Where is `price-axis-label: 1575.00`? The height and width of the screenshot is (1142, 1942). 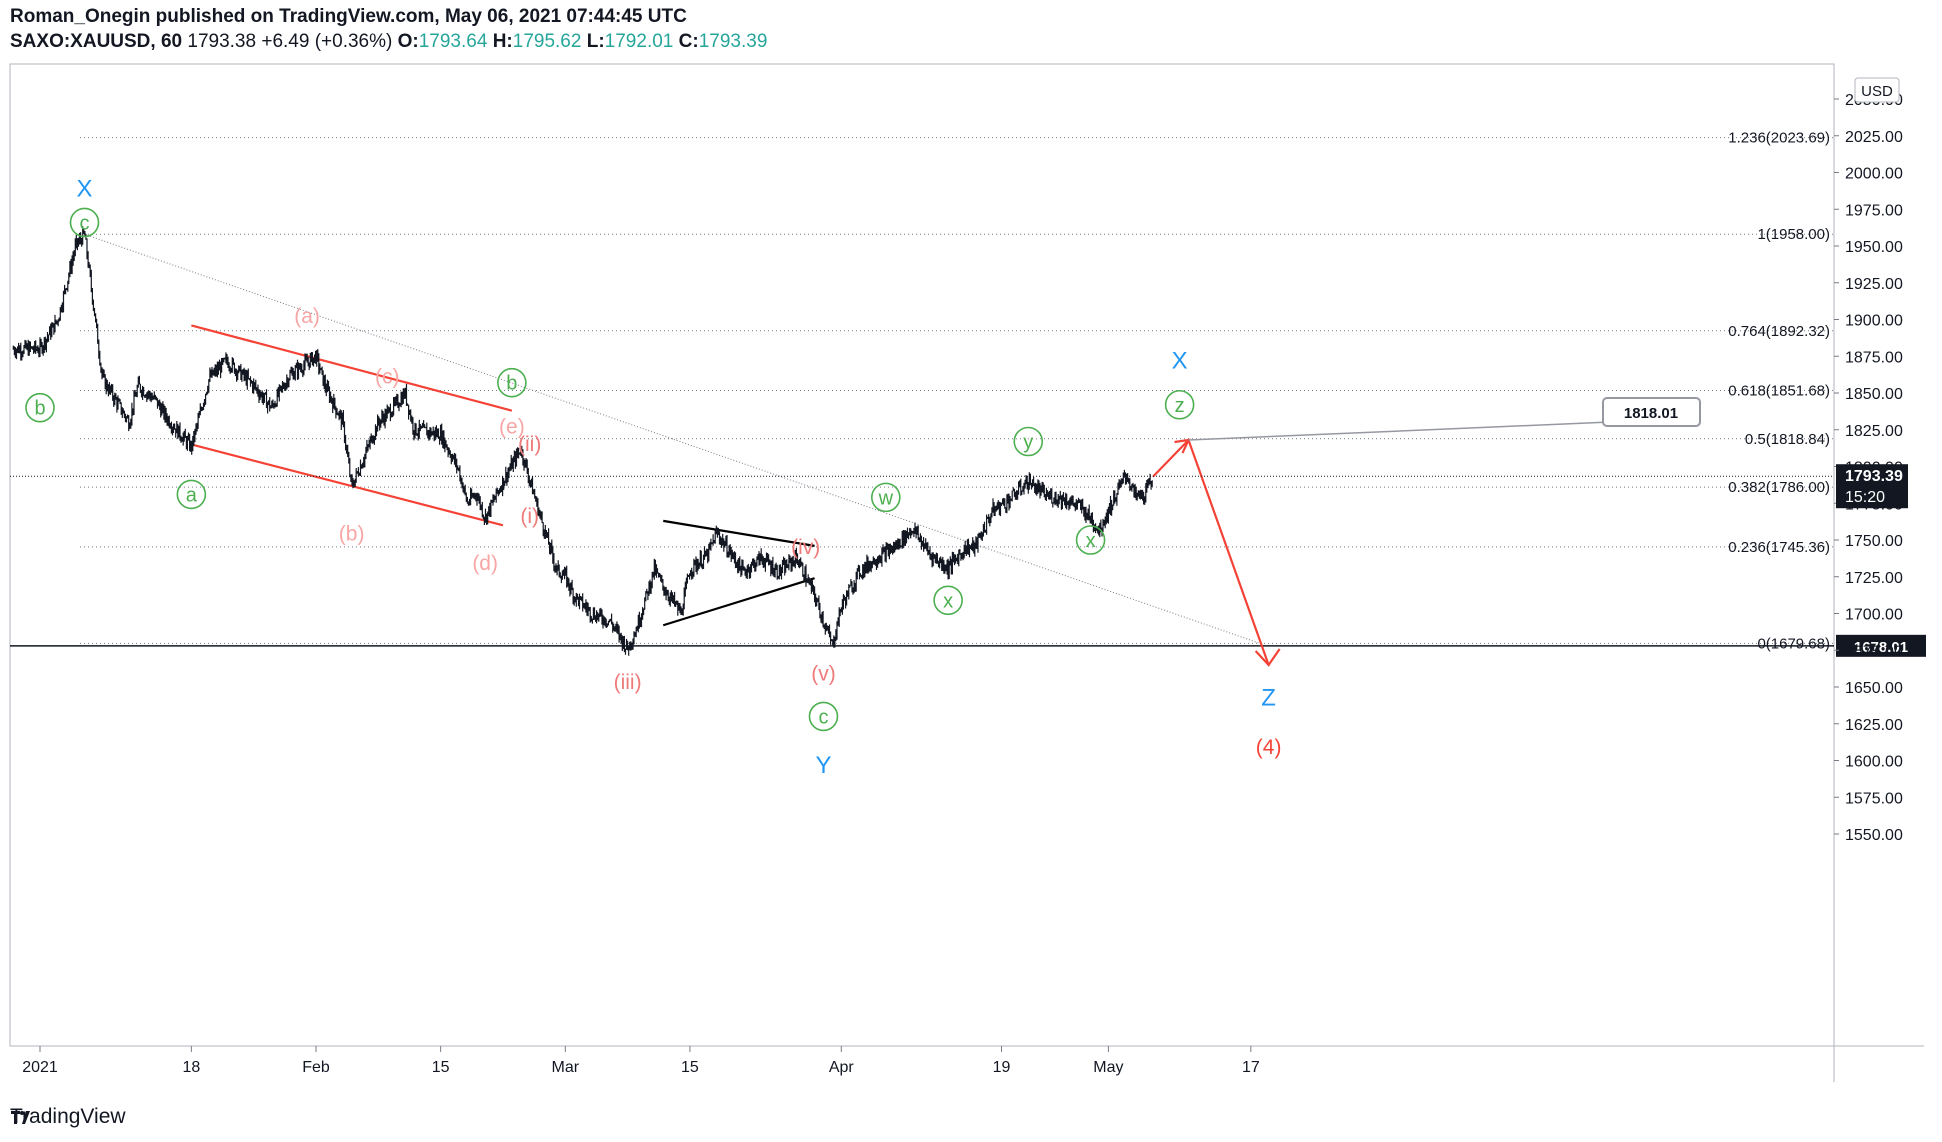 price-axis-label: 1575.00 is located at coordinates (1874, 798).